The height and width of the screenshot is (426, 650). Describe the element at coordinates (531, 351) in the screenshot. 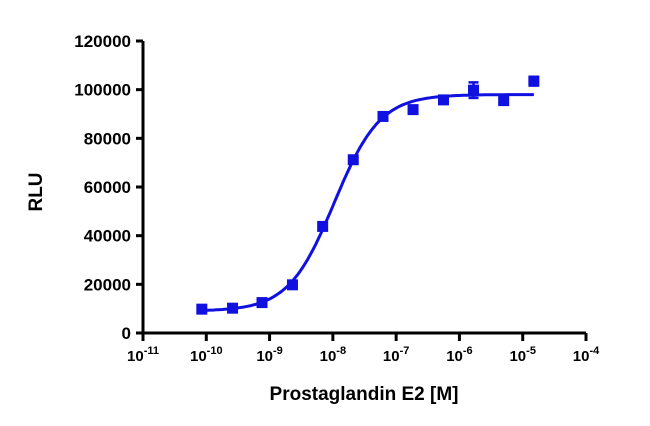

I see `x-tick-exponent: -5` at that location.